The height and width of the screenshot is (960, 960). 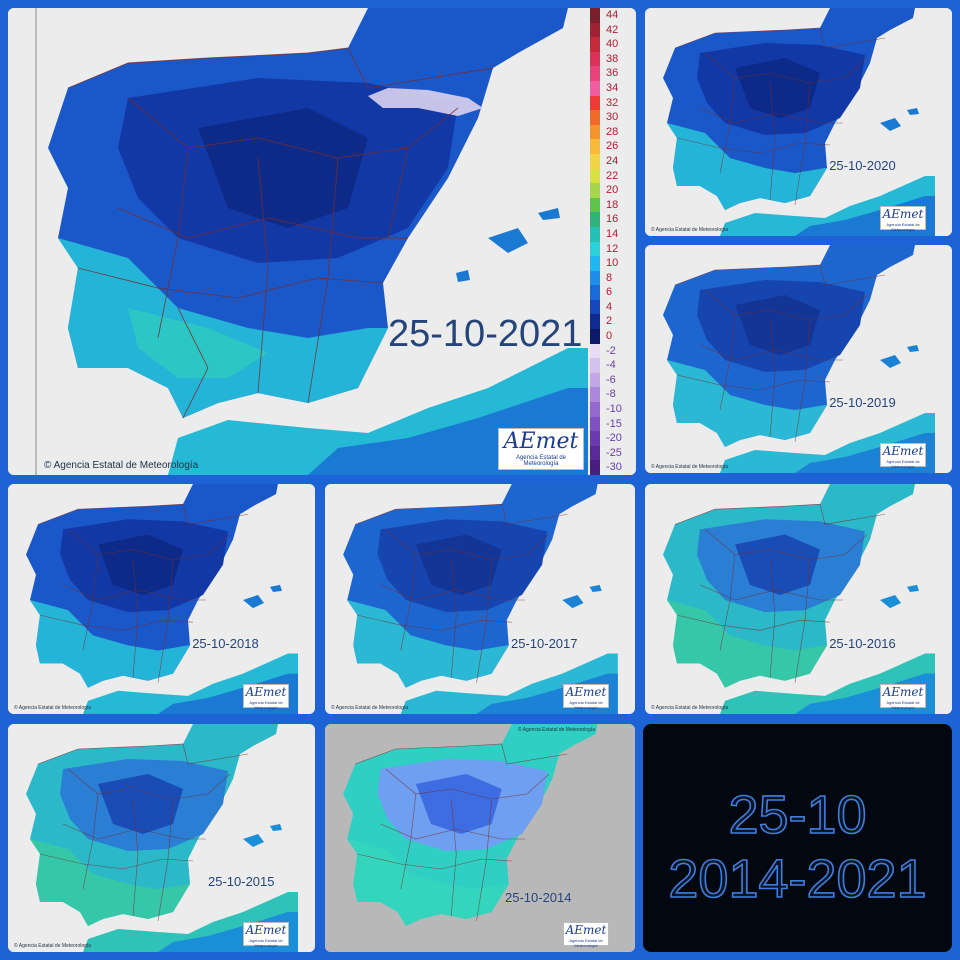 I want to click on legend-label: 8, so click(x=609, y=277).